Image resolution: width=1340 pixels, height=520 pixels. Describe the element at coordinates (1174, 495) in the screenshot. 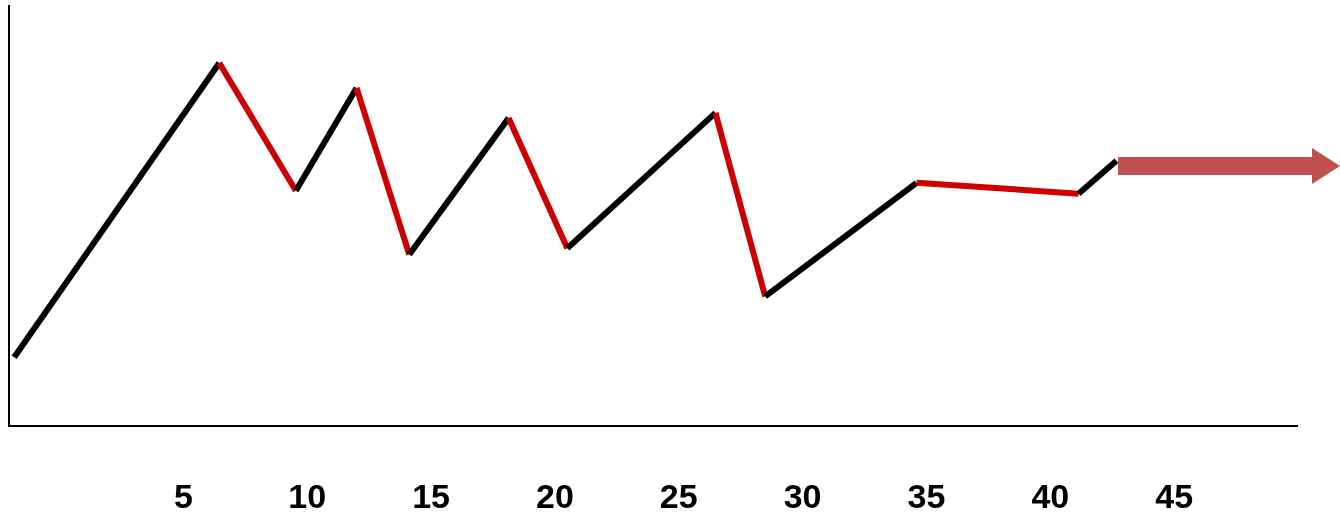

I see `x-tick-label: 45` at that location.